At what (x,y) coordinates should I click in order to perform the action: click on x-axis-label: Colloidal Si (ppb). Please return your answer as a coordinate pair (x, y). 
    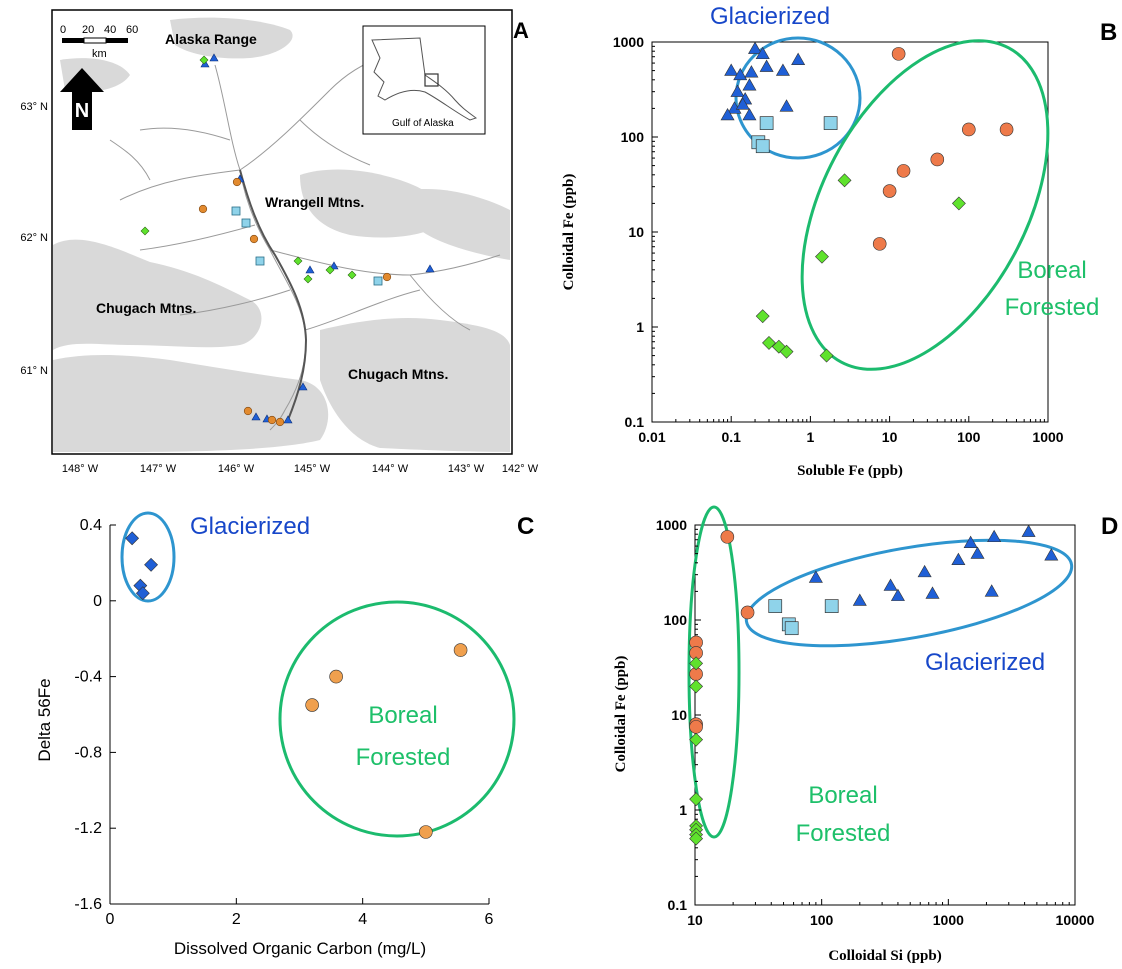
    Looking at the image, I should click on (884, 956).